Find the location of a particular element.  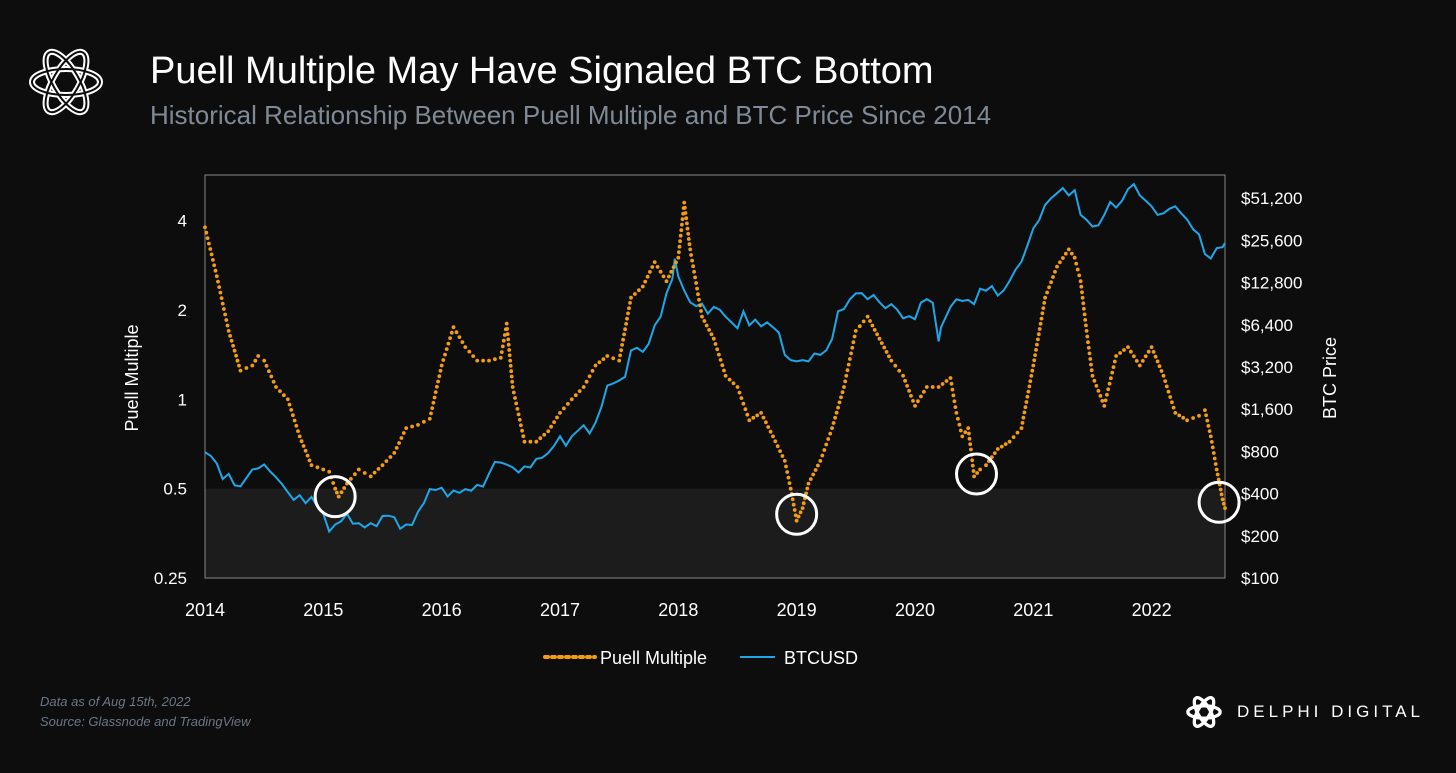

right-tick-label: $6,400 is located at coordinates (1267, 325).